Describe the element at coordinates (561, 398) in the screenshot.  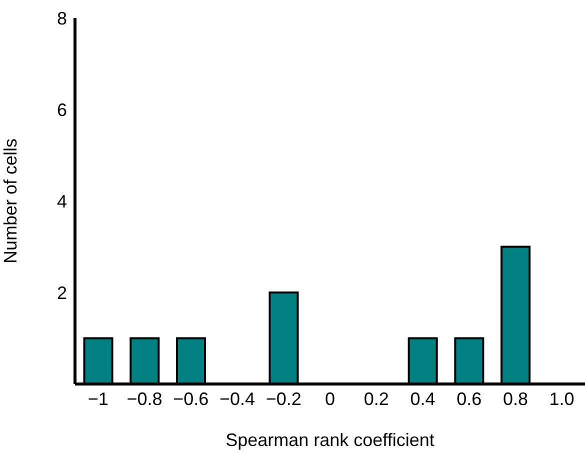
I see `x-tick-label: 1.0` at that location.